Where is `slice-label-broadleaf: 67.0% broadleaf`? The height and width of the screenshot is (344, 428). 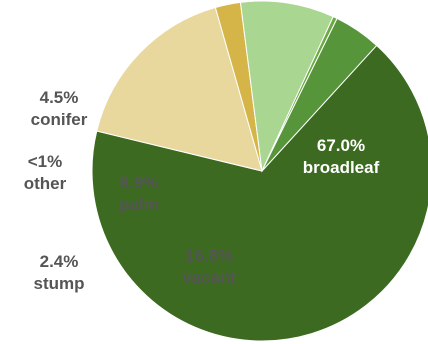
slice-label-broadleaf: 67.0% broadleaf is located at coordinates (341, 156).